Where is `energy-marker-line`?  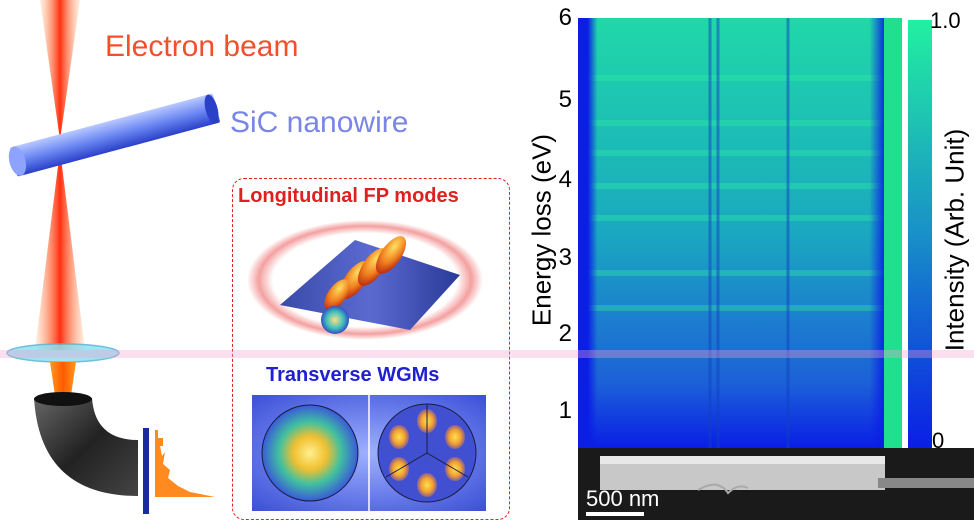 energy-marker-line is located at coordinates (487, 354).